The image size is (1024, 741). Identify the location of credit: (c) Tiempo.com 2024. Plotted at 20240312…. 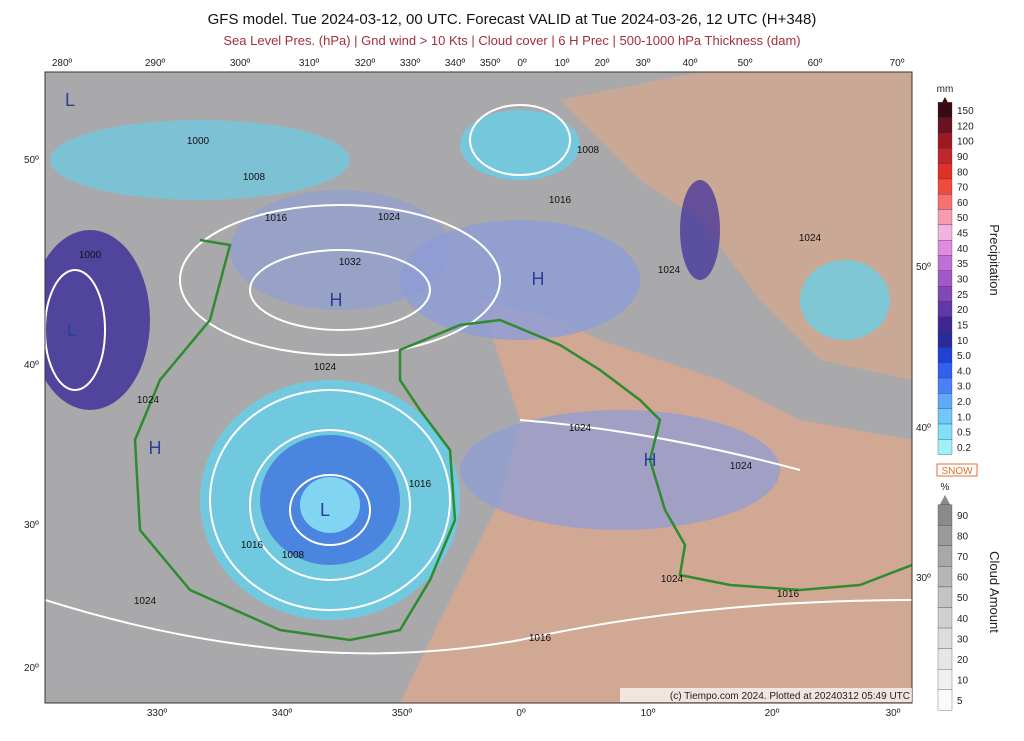
(790, 696).